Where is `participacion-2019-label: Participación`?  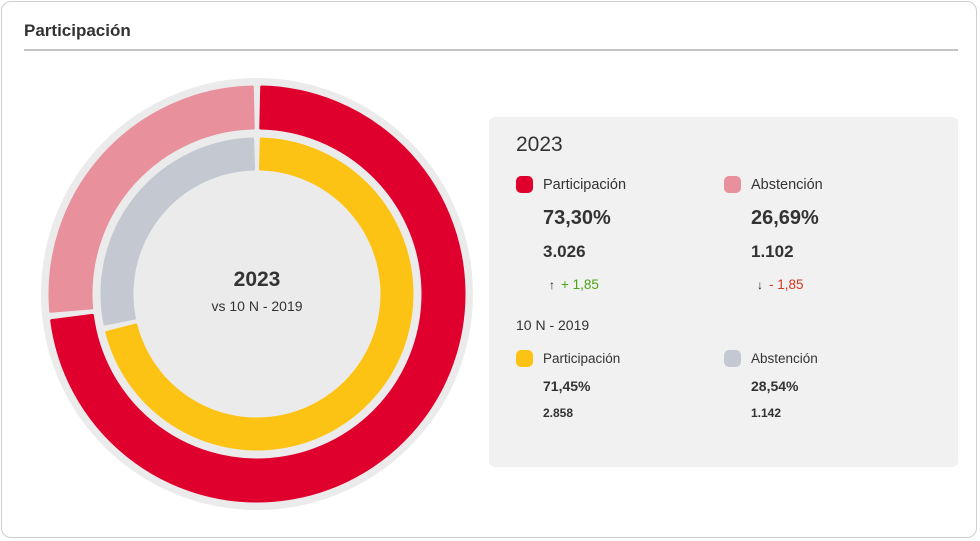 participacion-2019-label: Participación is located at coordinates (582, 358).